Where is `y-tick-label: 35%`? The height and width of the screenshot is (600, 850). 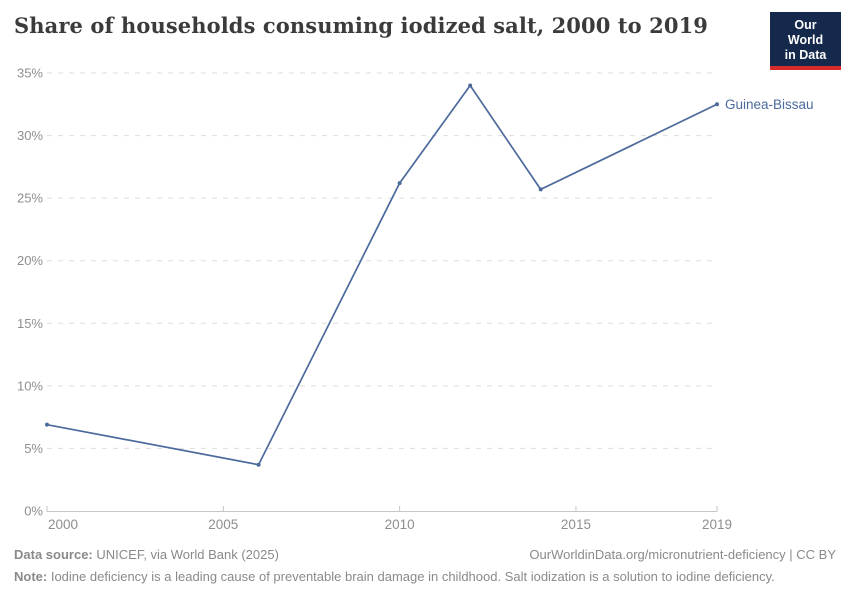
y-tick-label: 35% is located at coordinates (30, 73).